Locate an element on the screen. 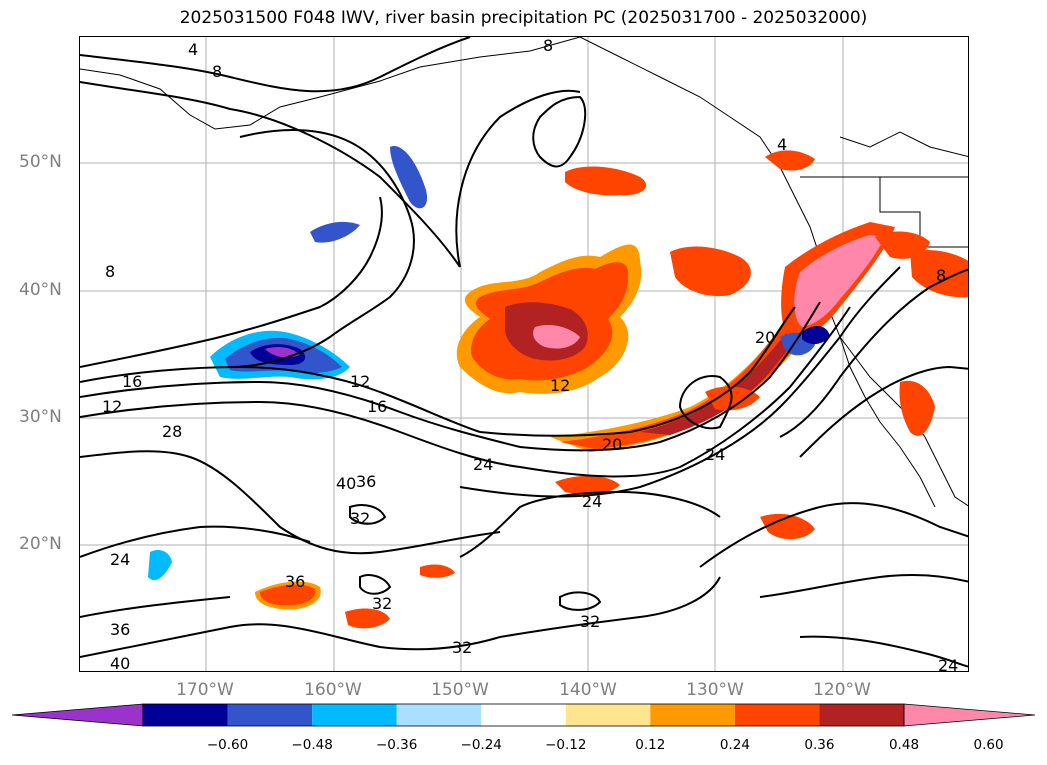 Image resolution: width=1047 pixels, height=765 pixels. contour-label: 28 is located at coordinates (172, 431).